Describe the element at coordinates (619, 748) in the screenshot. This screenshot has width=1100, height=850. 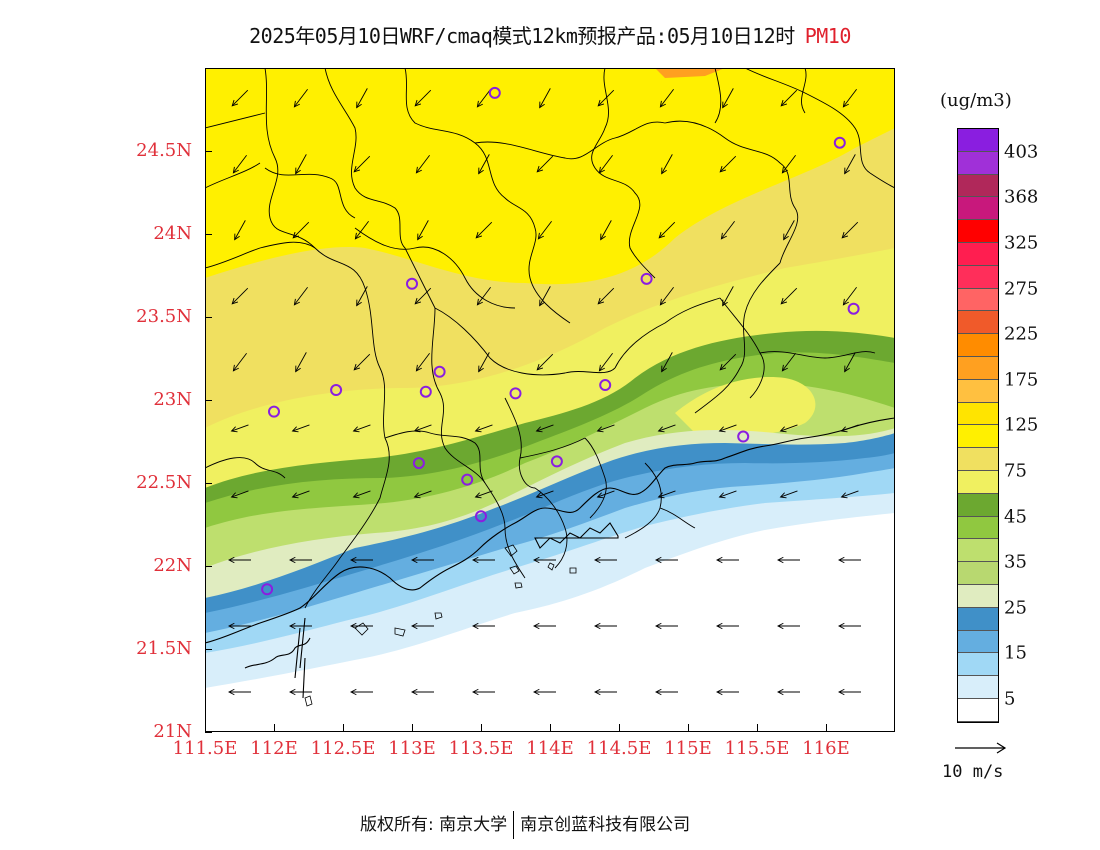
I see `lon-tick-label: 114.5E` at that location.